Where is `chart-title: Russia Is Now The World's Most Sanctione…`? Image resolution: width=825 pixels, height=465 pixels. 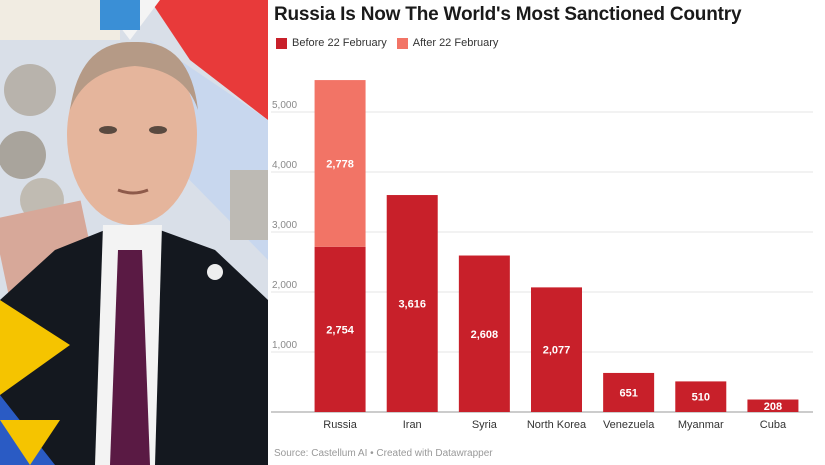 chart-title: Russia Is Now The World's Most Sanctione… is located at coordinates (508, 14).